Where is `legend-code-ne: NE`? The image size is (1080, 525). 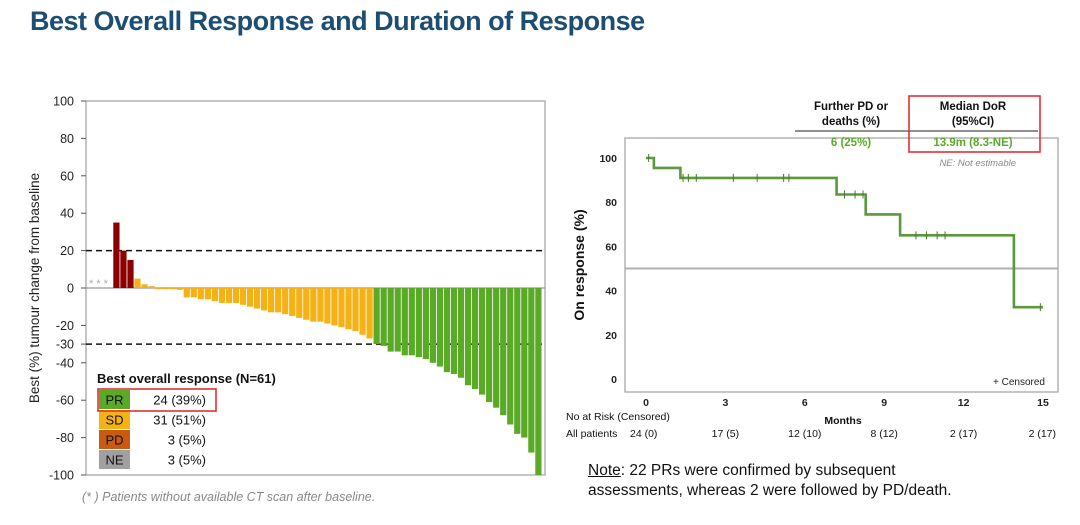 legend-code-ne: NE is located at coordinates (114, 460).